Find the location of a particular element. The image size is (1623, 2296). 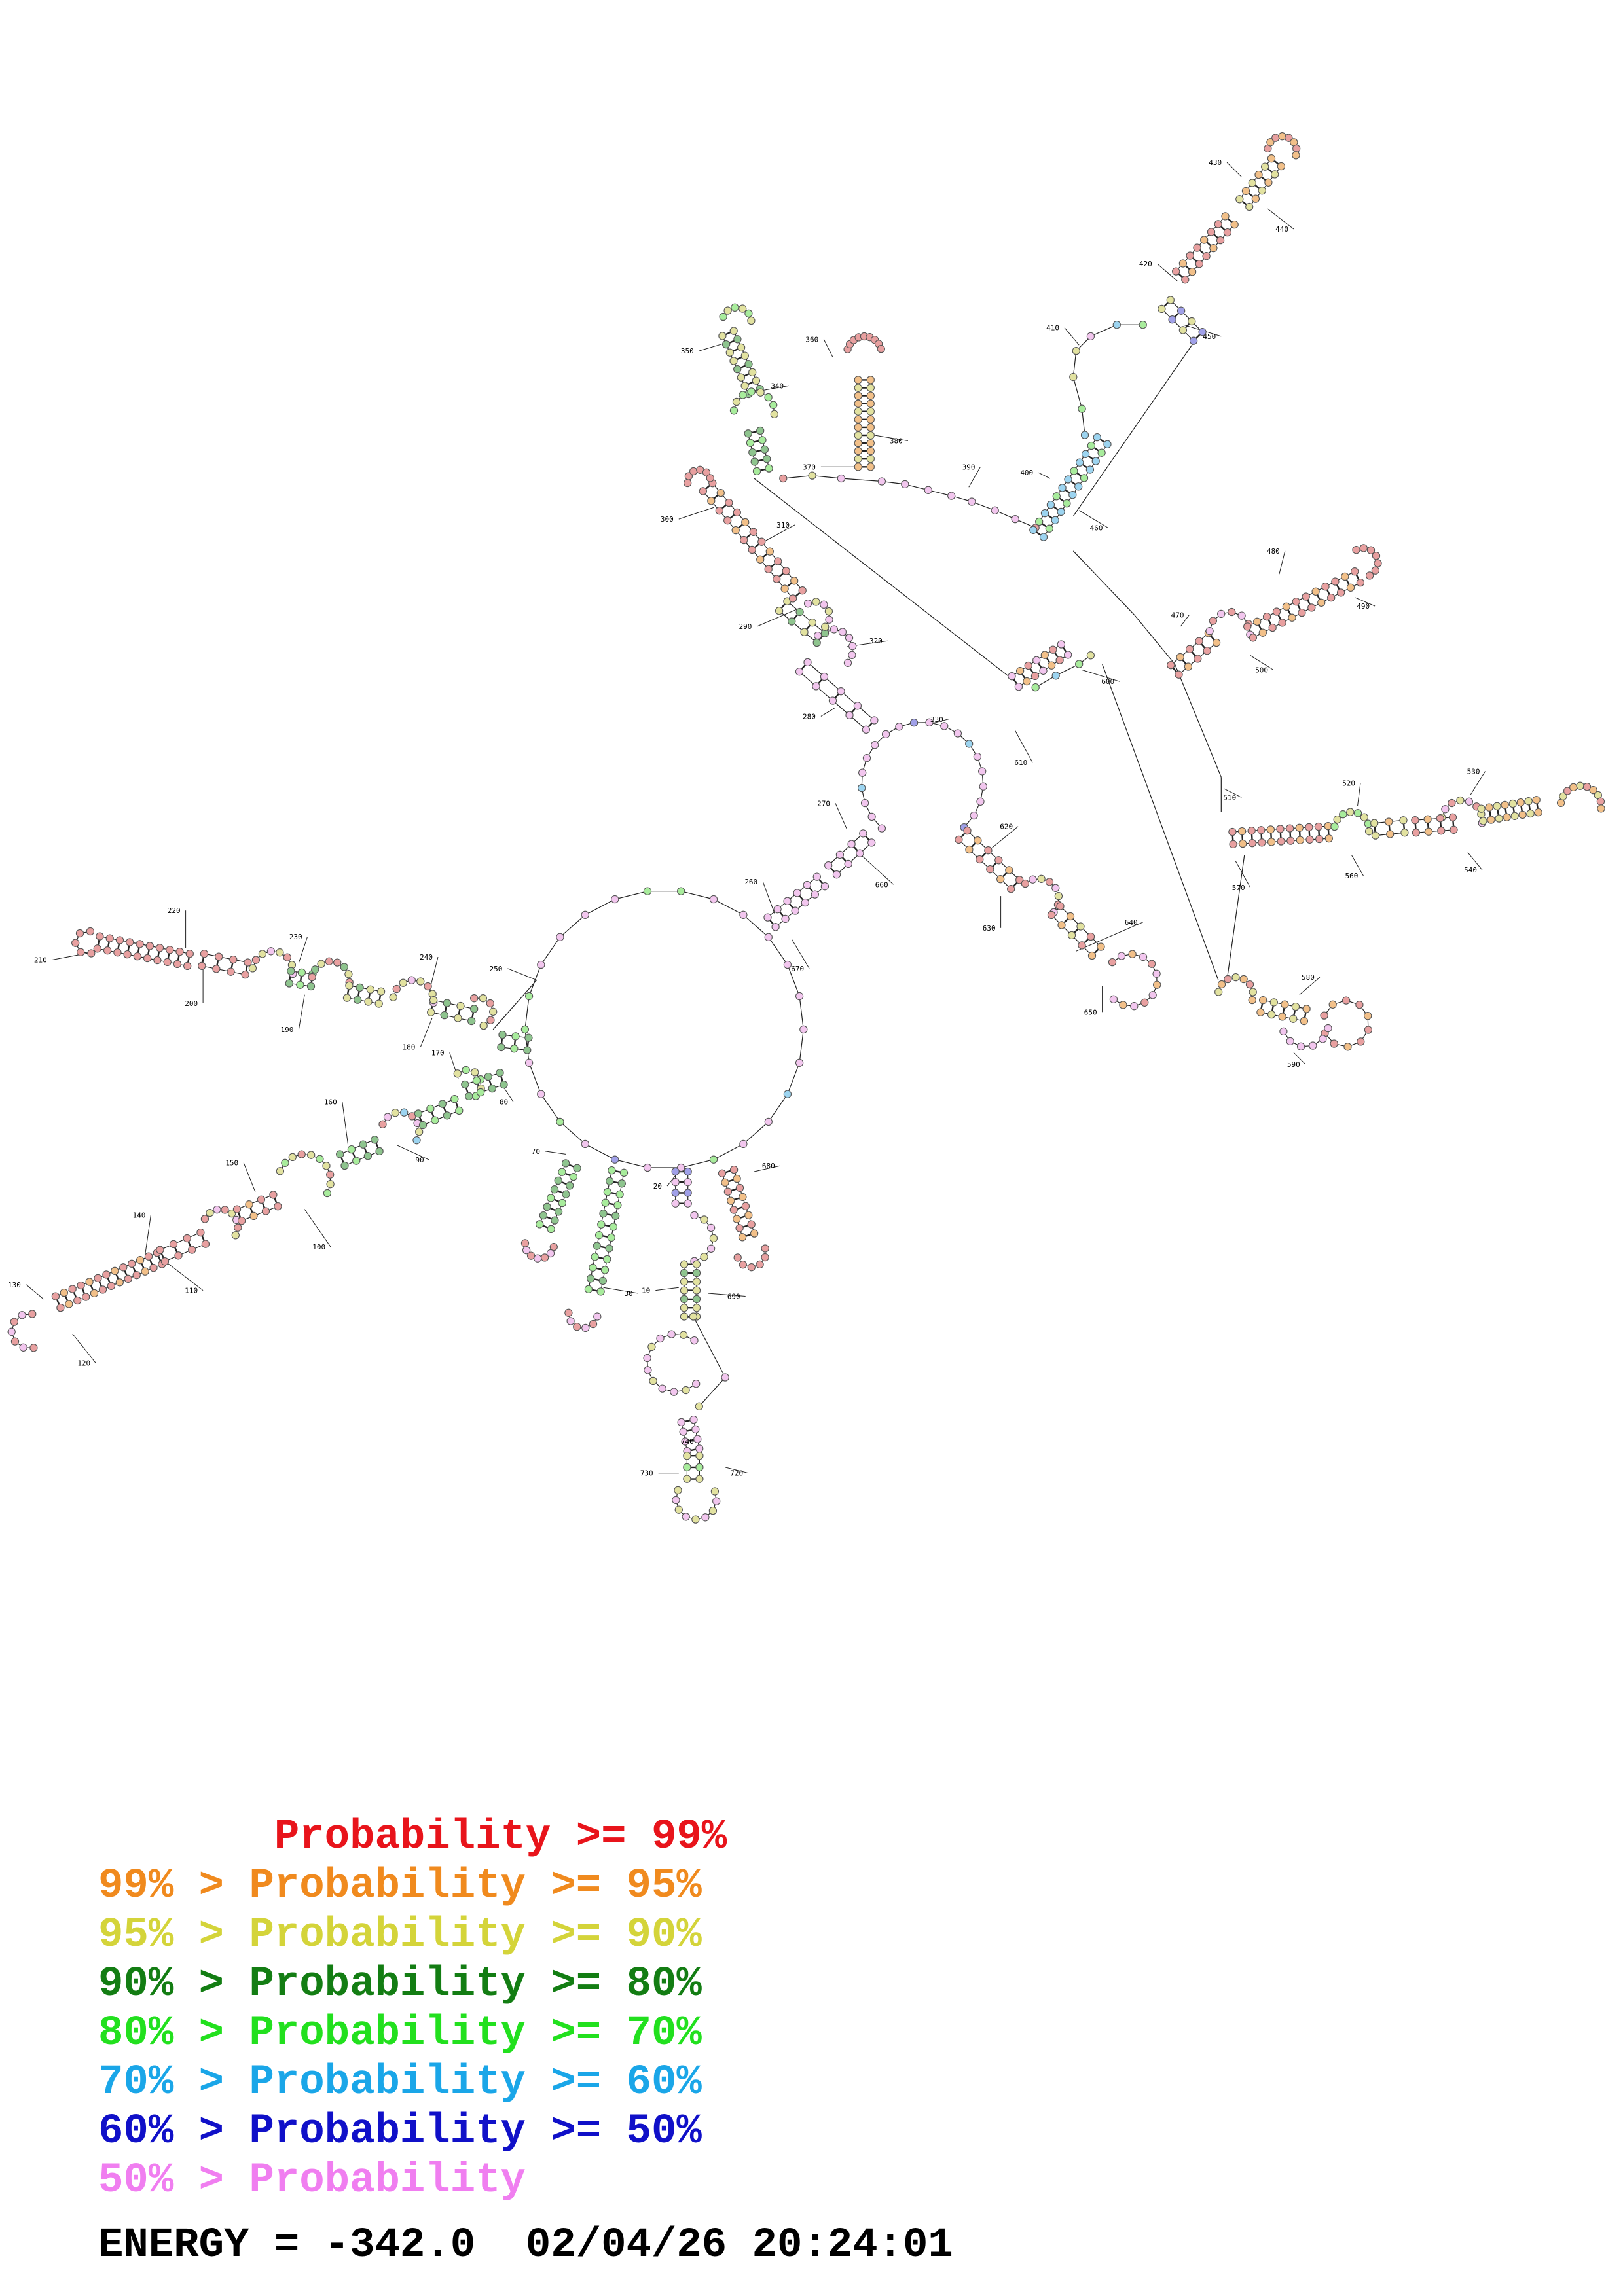

position-label: 230 is located at coordinates (295, 937).